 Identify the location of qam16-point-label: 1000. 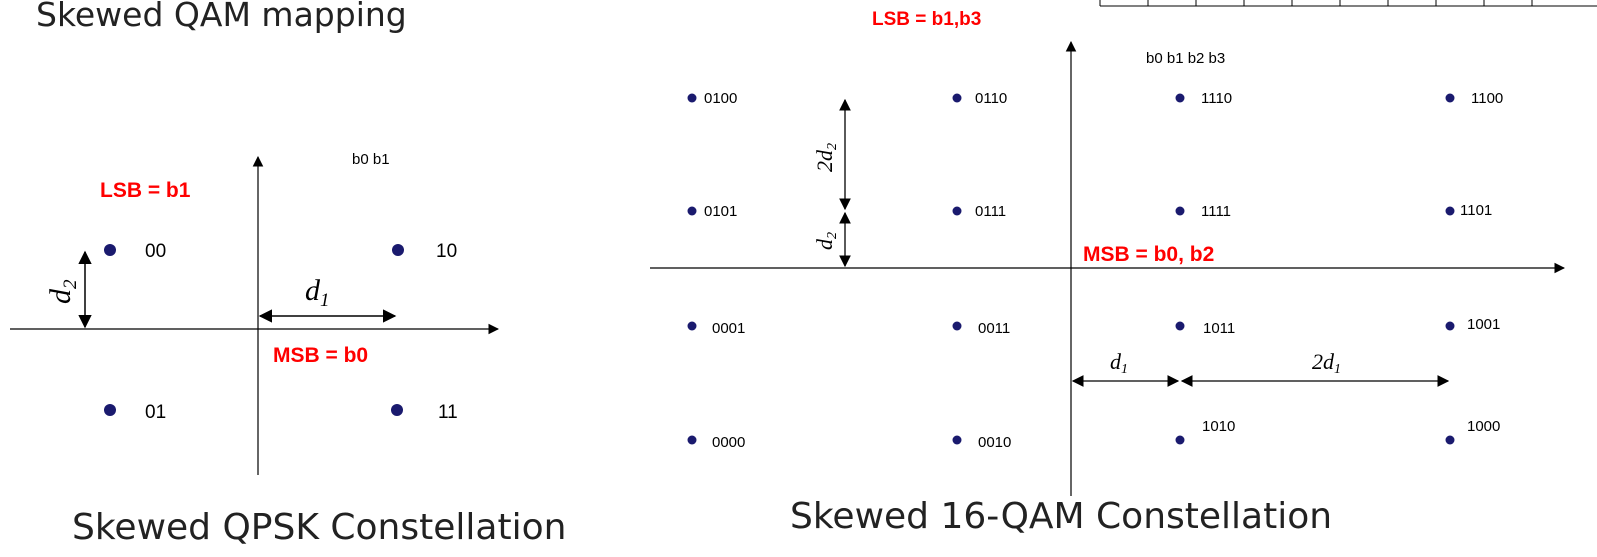
(1483, 426).